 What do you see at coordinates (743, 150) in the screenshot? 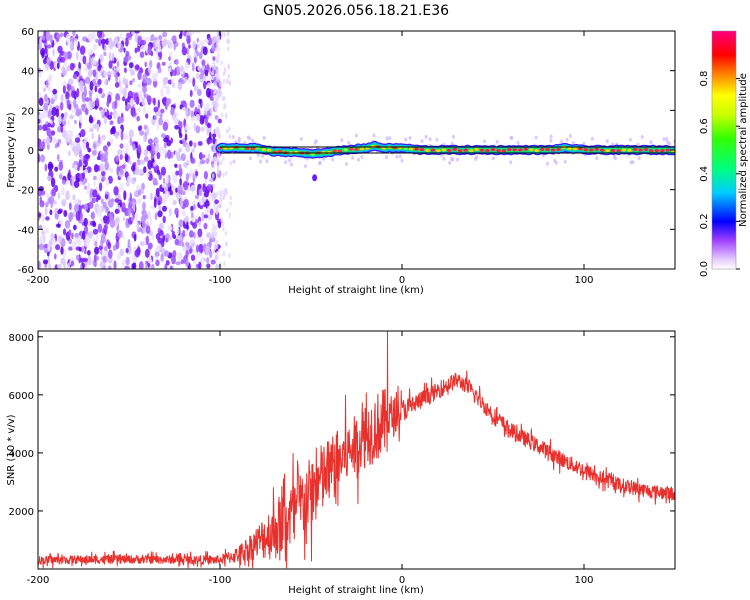
I see `colorbar-label: Normalized spectral amplitude` at bounding box center [743, 150].